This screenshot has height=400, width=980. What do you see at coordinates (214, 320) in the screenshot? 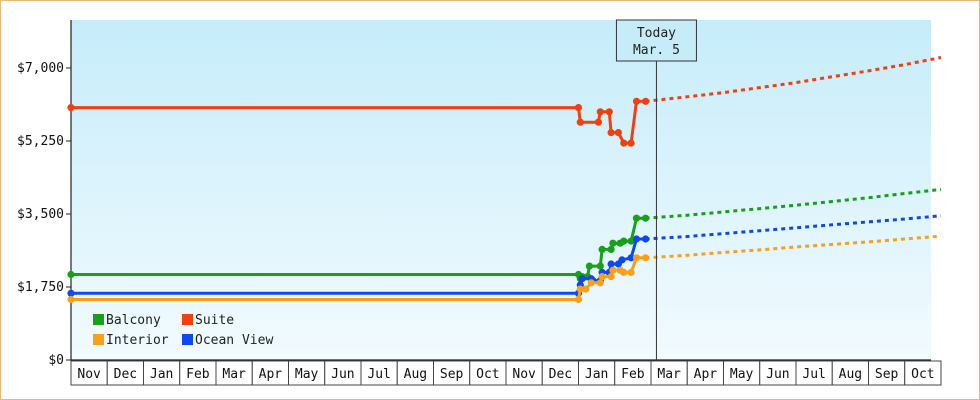
I see `legend-label: Suite` at bounding box center [214, 320].